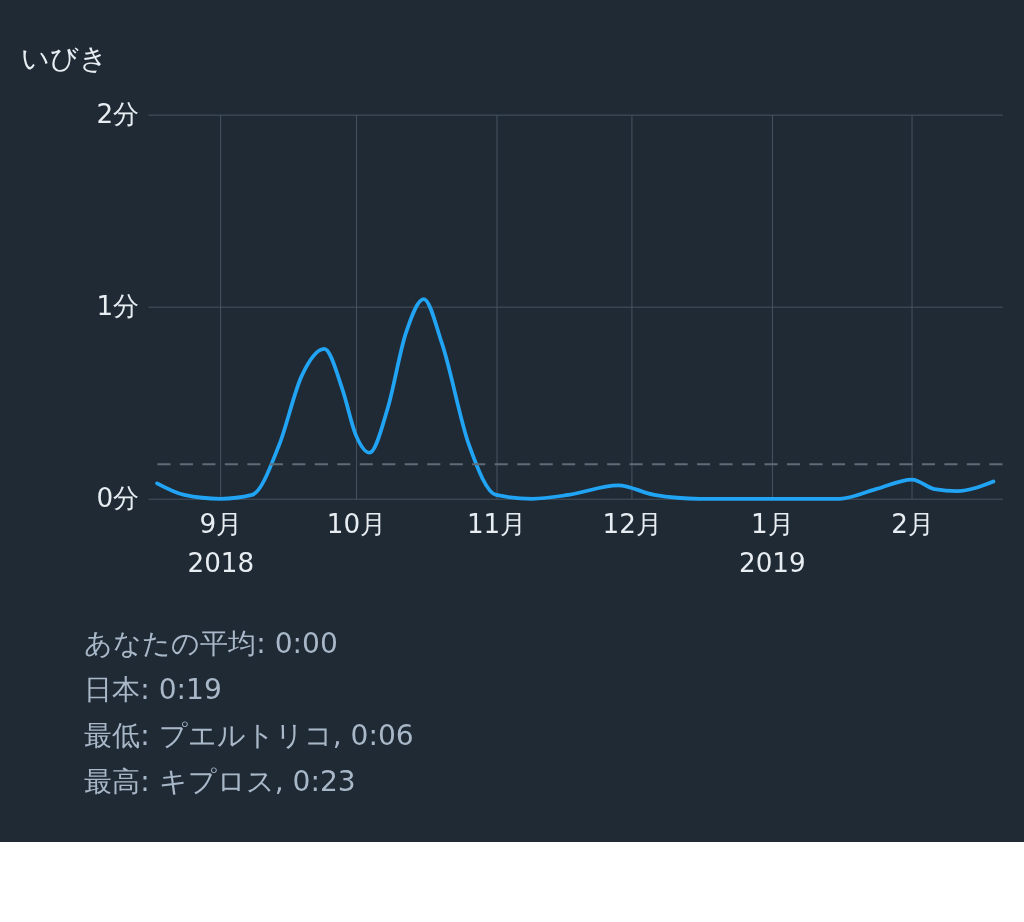 The height and width of the screenshot is (922, 1024). What do you see at coordinates (496, 523) in the screenshot?
I see `x-tick-label: 11月` at bounding box center [496, 523].